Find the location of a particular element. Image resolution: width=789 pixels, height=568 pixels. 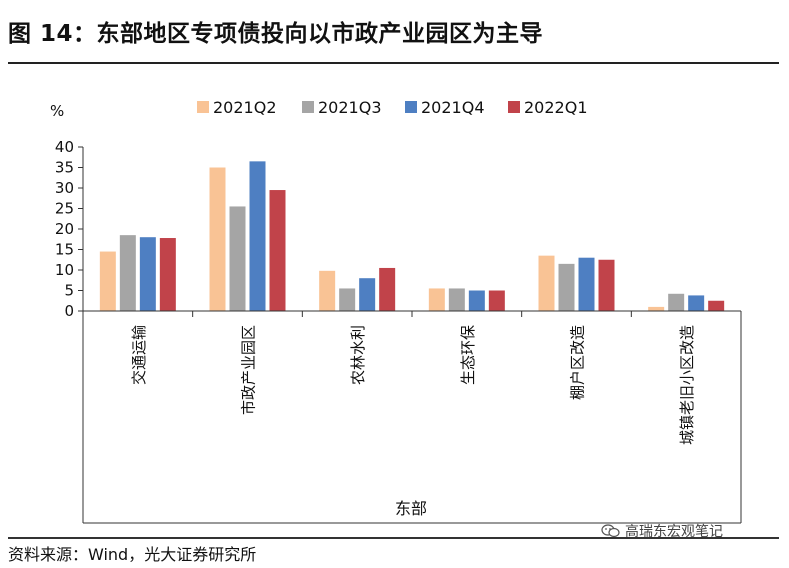

bar-2022Q1-市政产业园区 is located at coordinates (277, 250).